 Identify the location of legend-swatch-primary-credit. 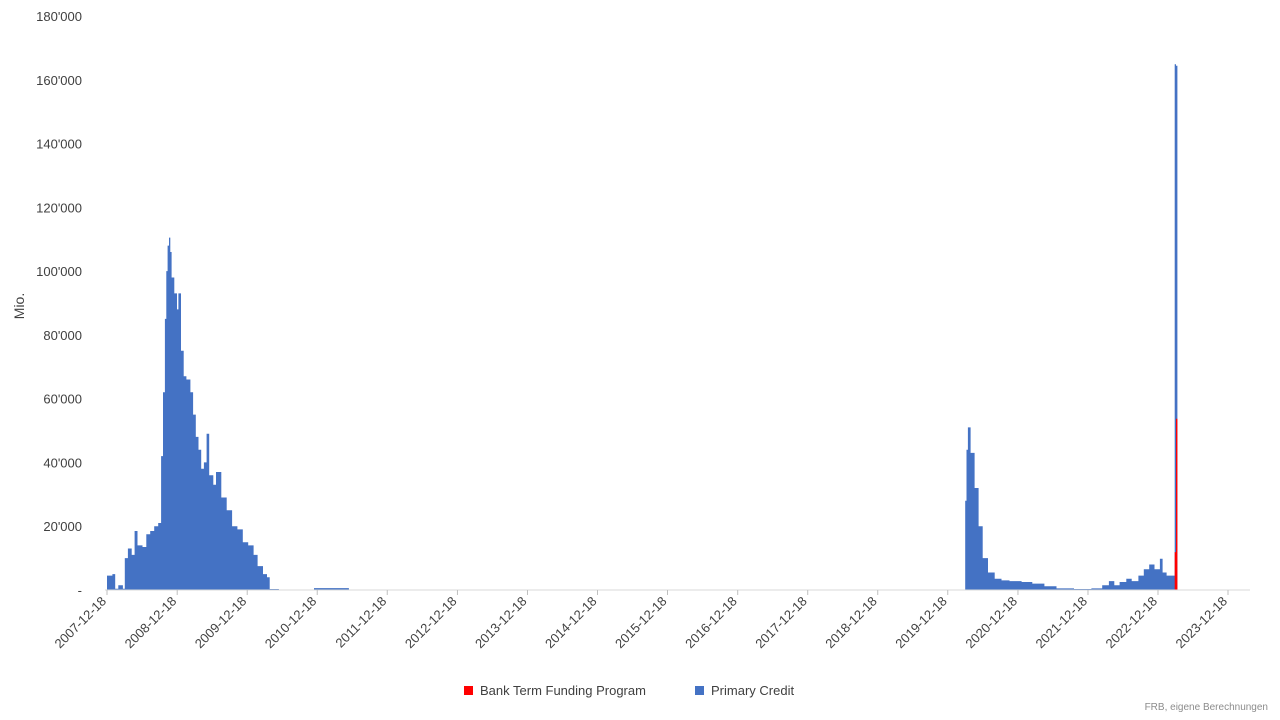
(699, 690).